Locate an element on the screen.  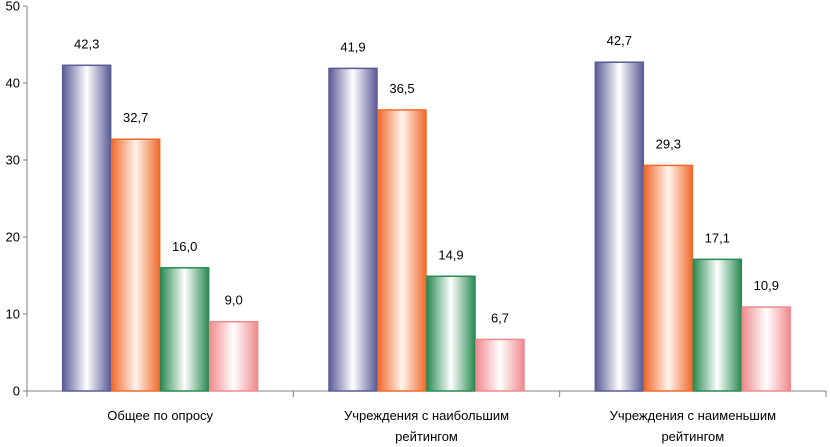
category-label: Общее по опросу is located at coordinates (160, 415).